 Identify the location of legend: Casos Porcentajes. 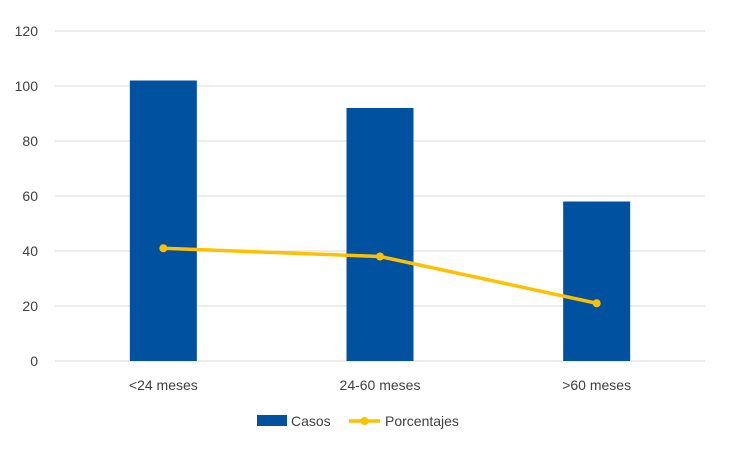
(358, 421).